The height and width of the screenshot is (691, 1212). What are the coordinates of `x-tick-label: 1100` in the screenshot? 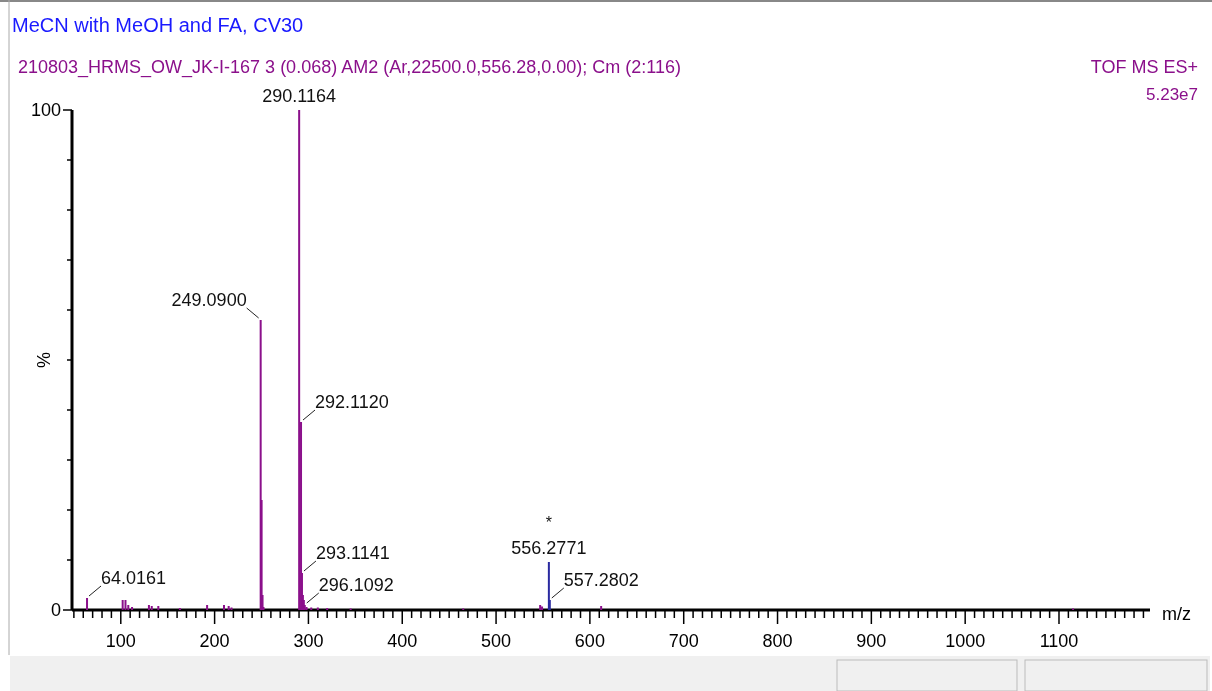 It's located at (1059, 641).